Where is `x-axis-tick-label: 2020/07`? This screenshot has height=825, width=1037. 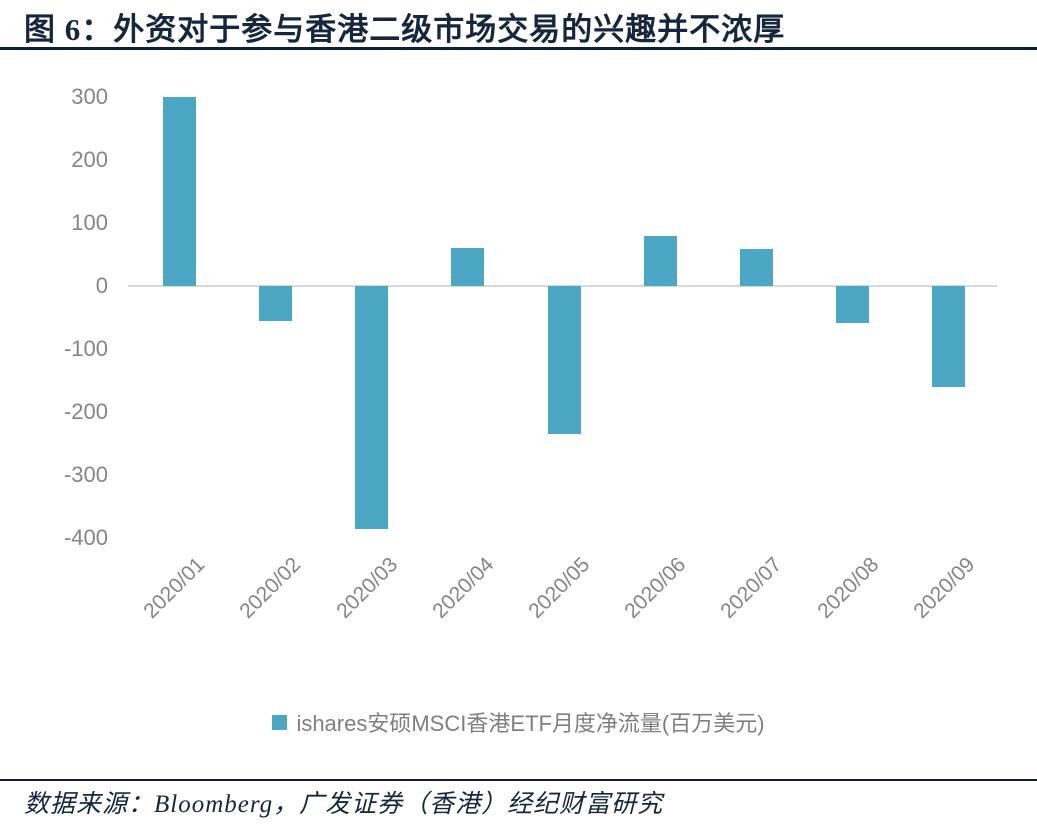 x-axis-tick-label: 2020/07 is located at coordinates (751, 588).